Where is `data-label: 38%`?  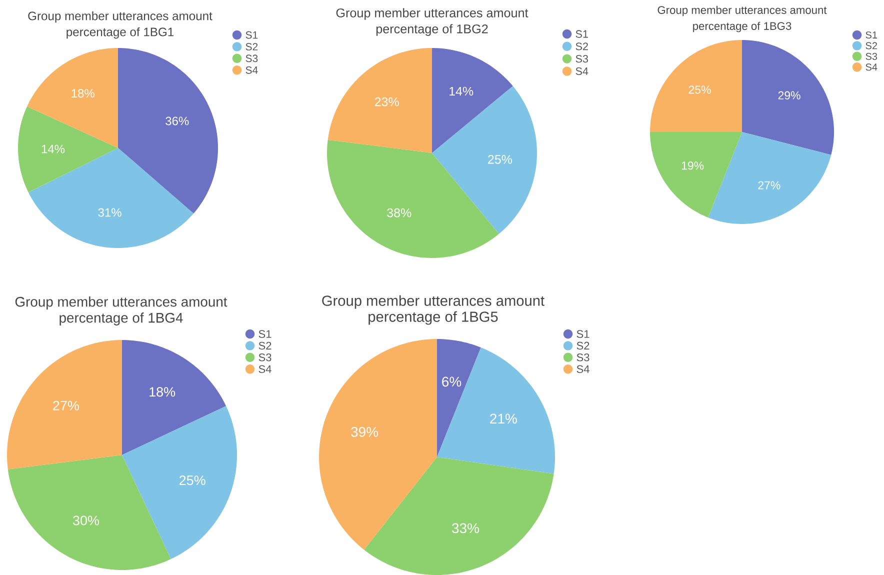 data-label: 38% is located at coordinates (399, 213).